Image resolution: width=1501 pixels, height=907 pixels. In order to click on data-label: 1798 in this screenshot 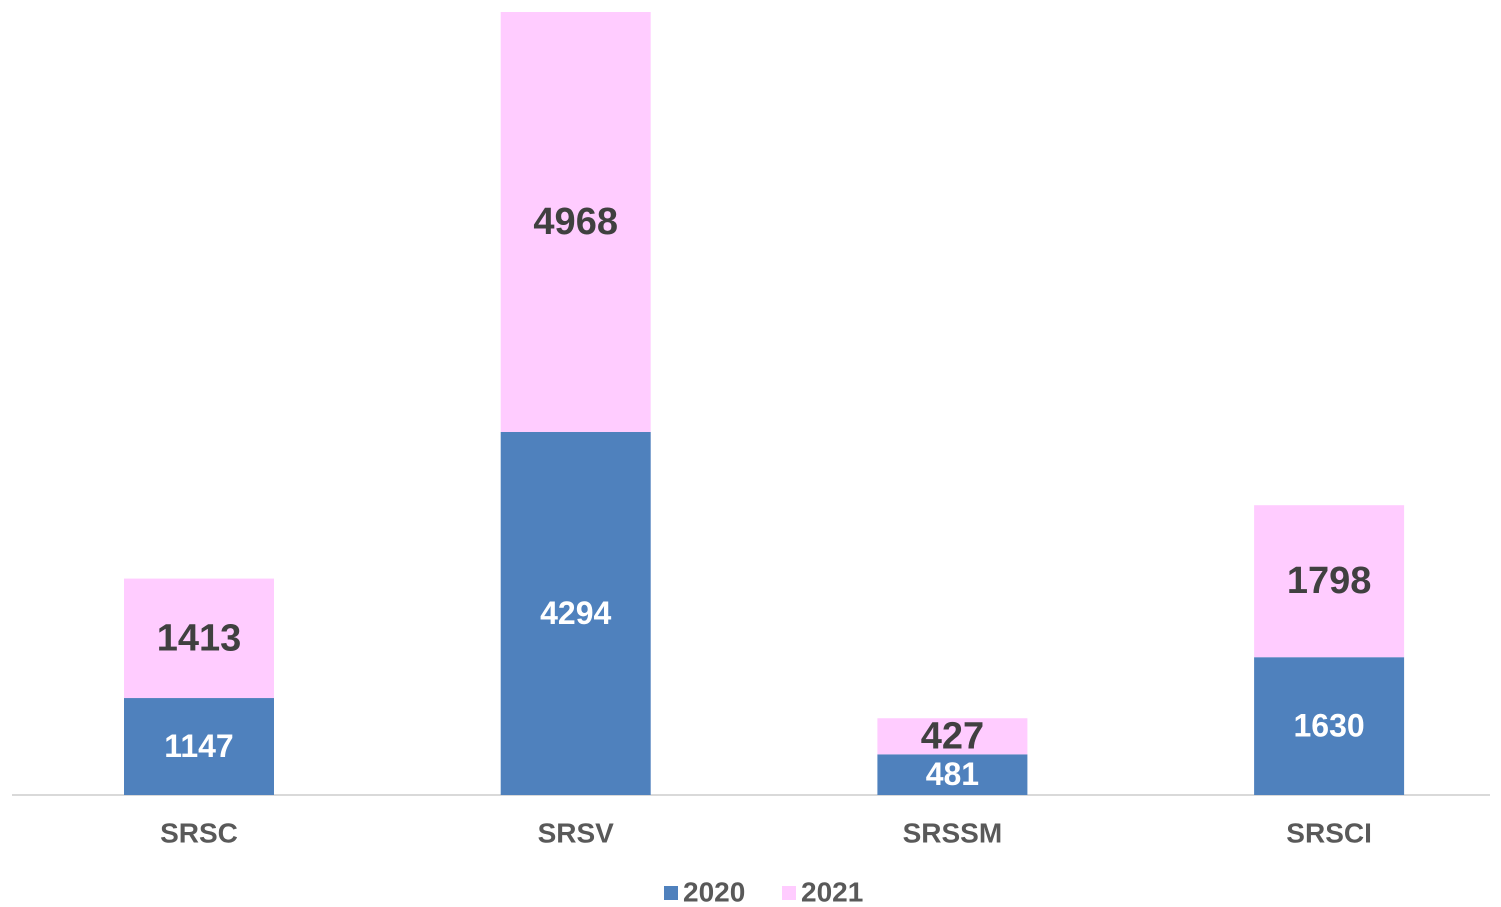, I will do `click(1329, 581)`.